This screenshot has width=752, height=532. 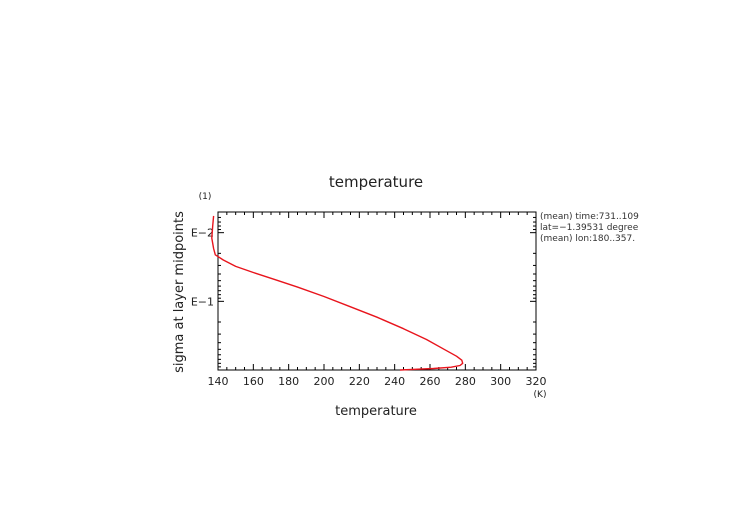 What do you see at coordinates (589, 217) in the screenshot?
I see `annotation-time: (mean) time:731..109` at bounding box center [589, 217].